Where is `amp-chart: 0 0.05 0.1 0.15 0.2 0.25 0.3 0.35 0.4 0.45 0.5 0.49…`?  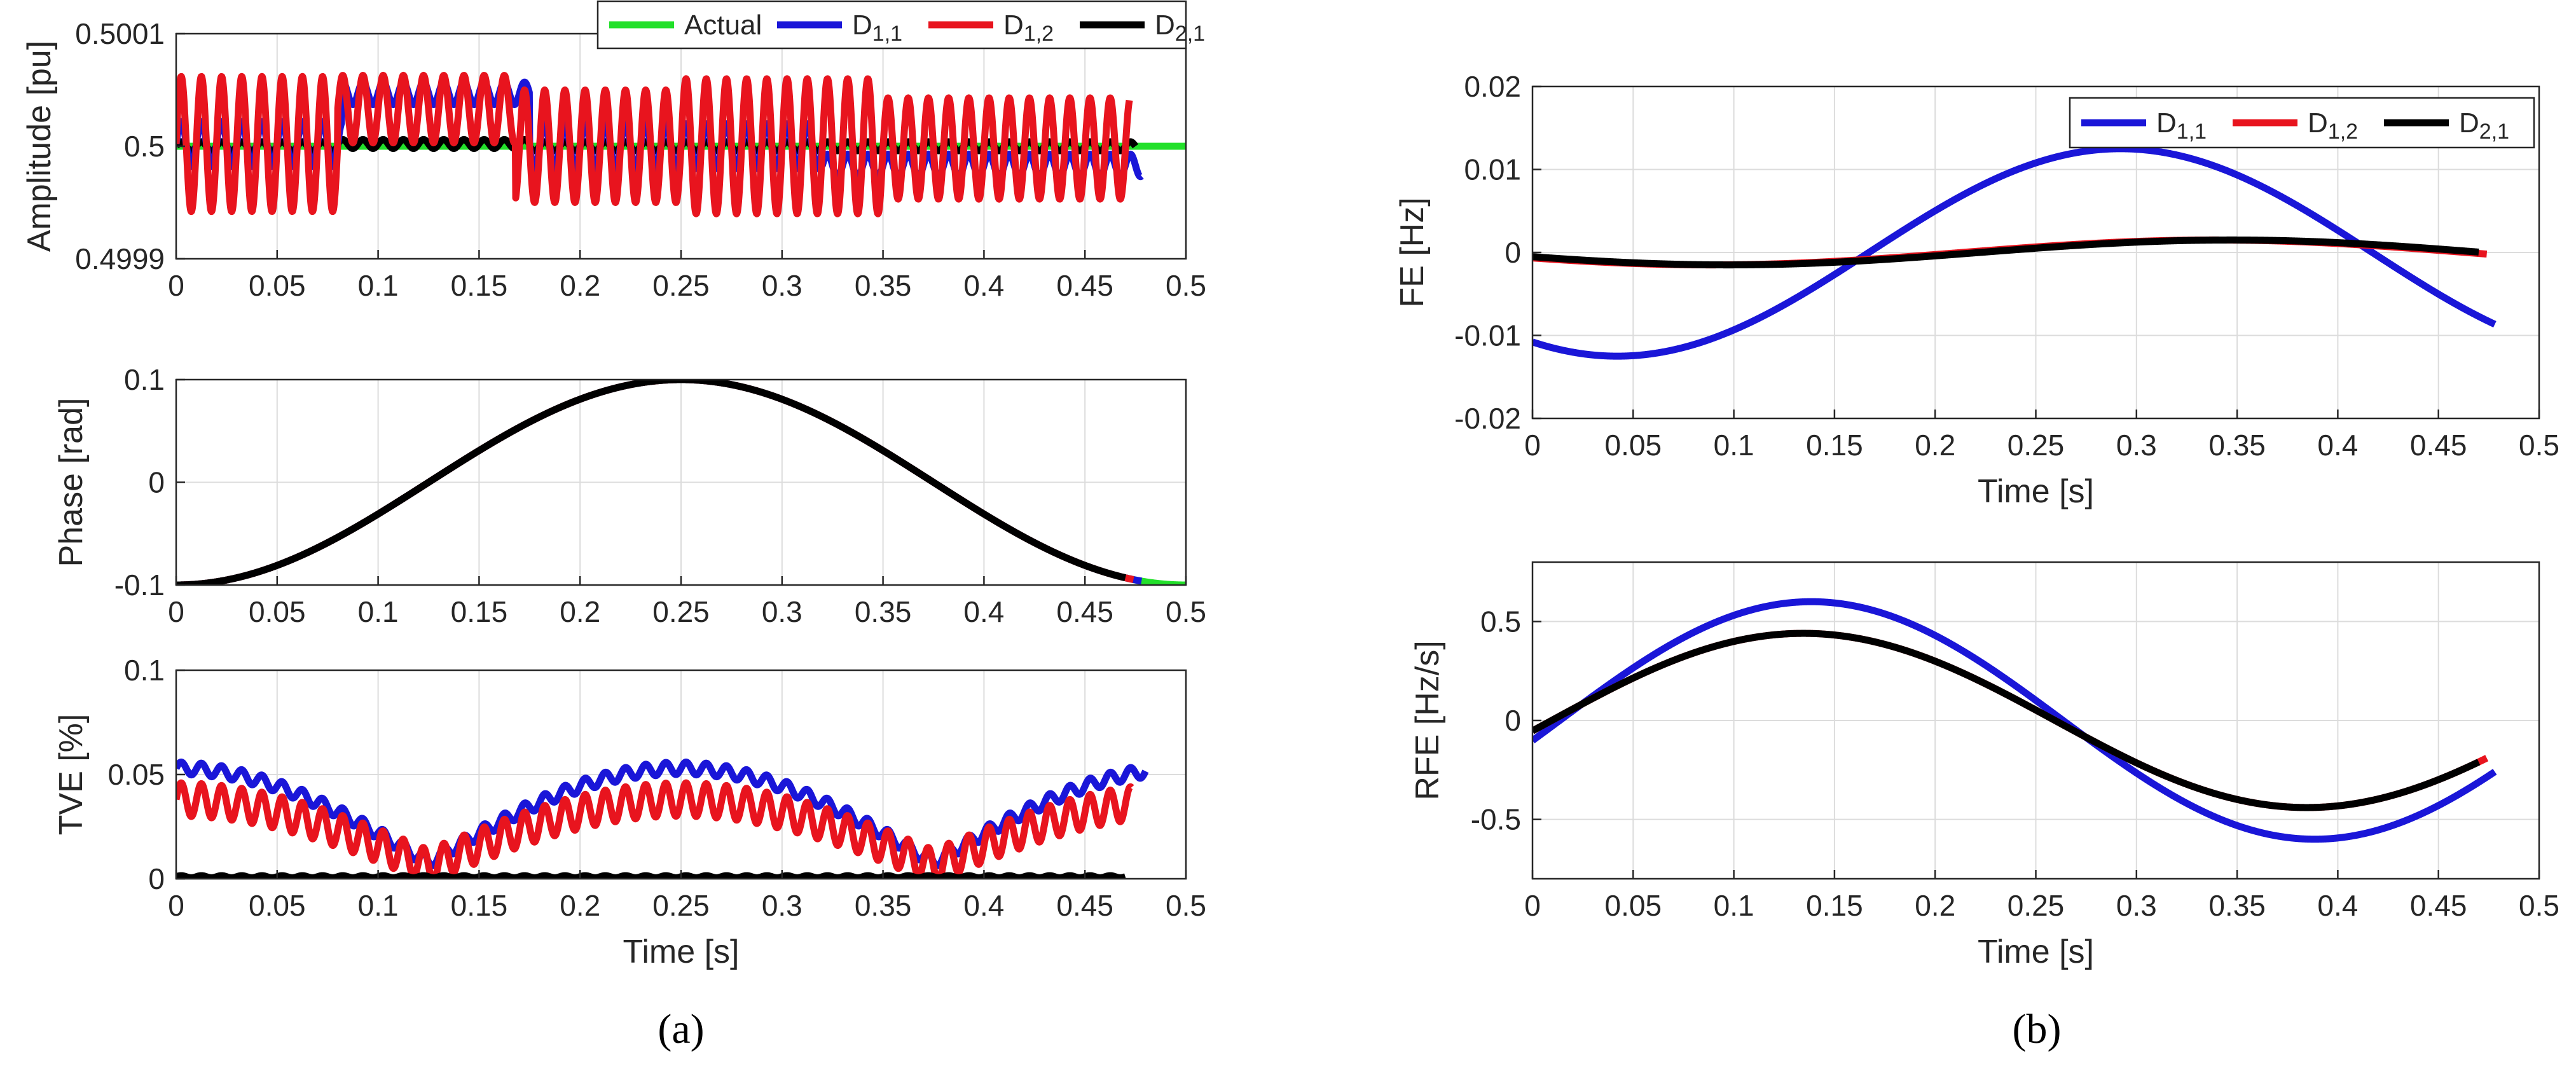
amp-chart: 0 0.05 0.1 0.15 0.2 0.25 0.3 0.35 0.4 0.45 0.5 0.49… is located at coordinates (613, 151).